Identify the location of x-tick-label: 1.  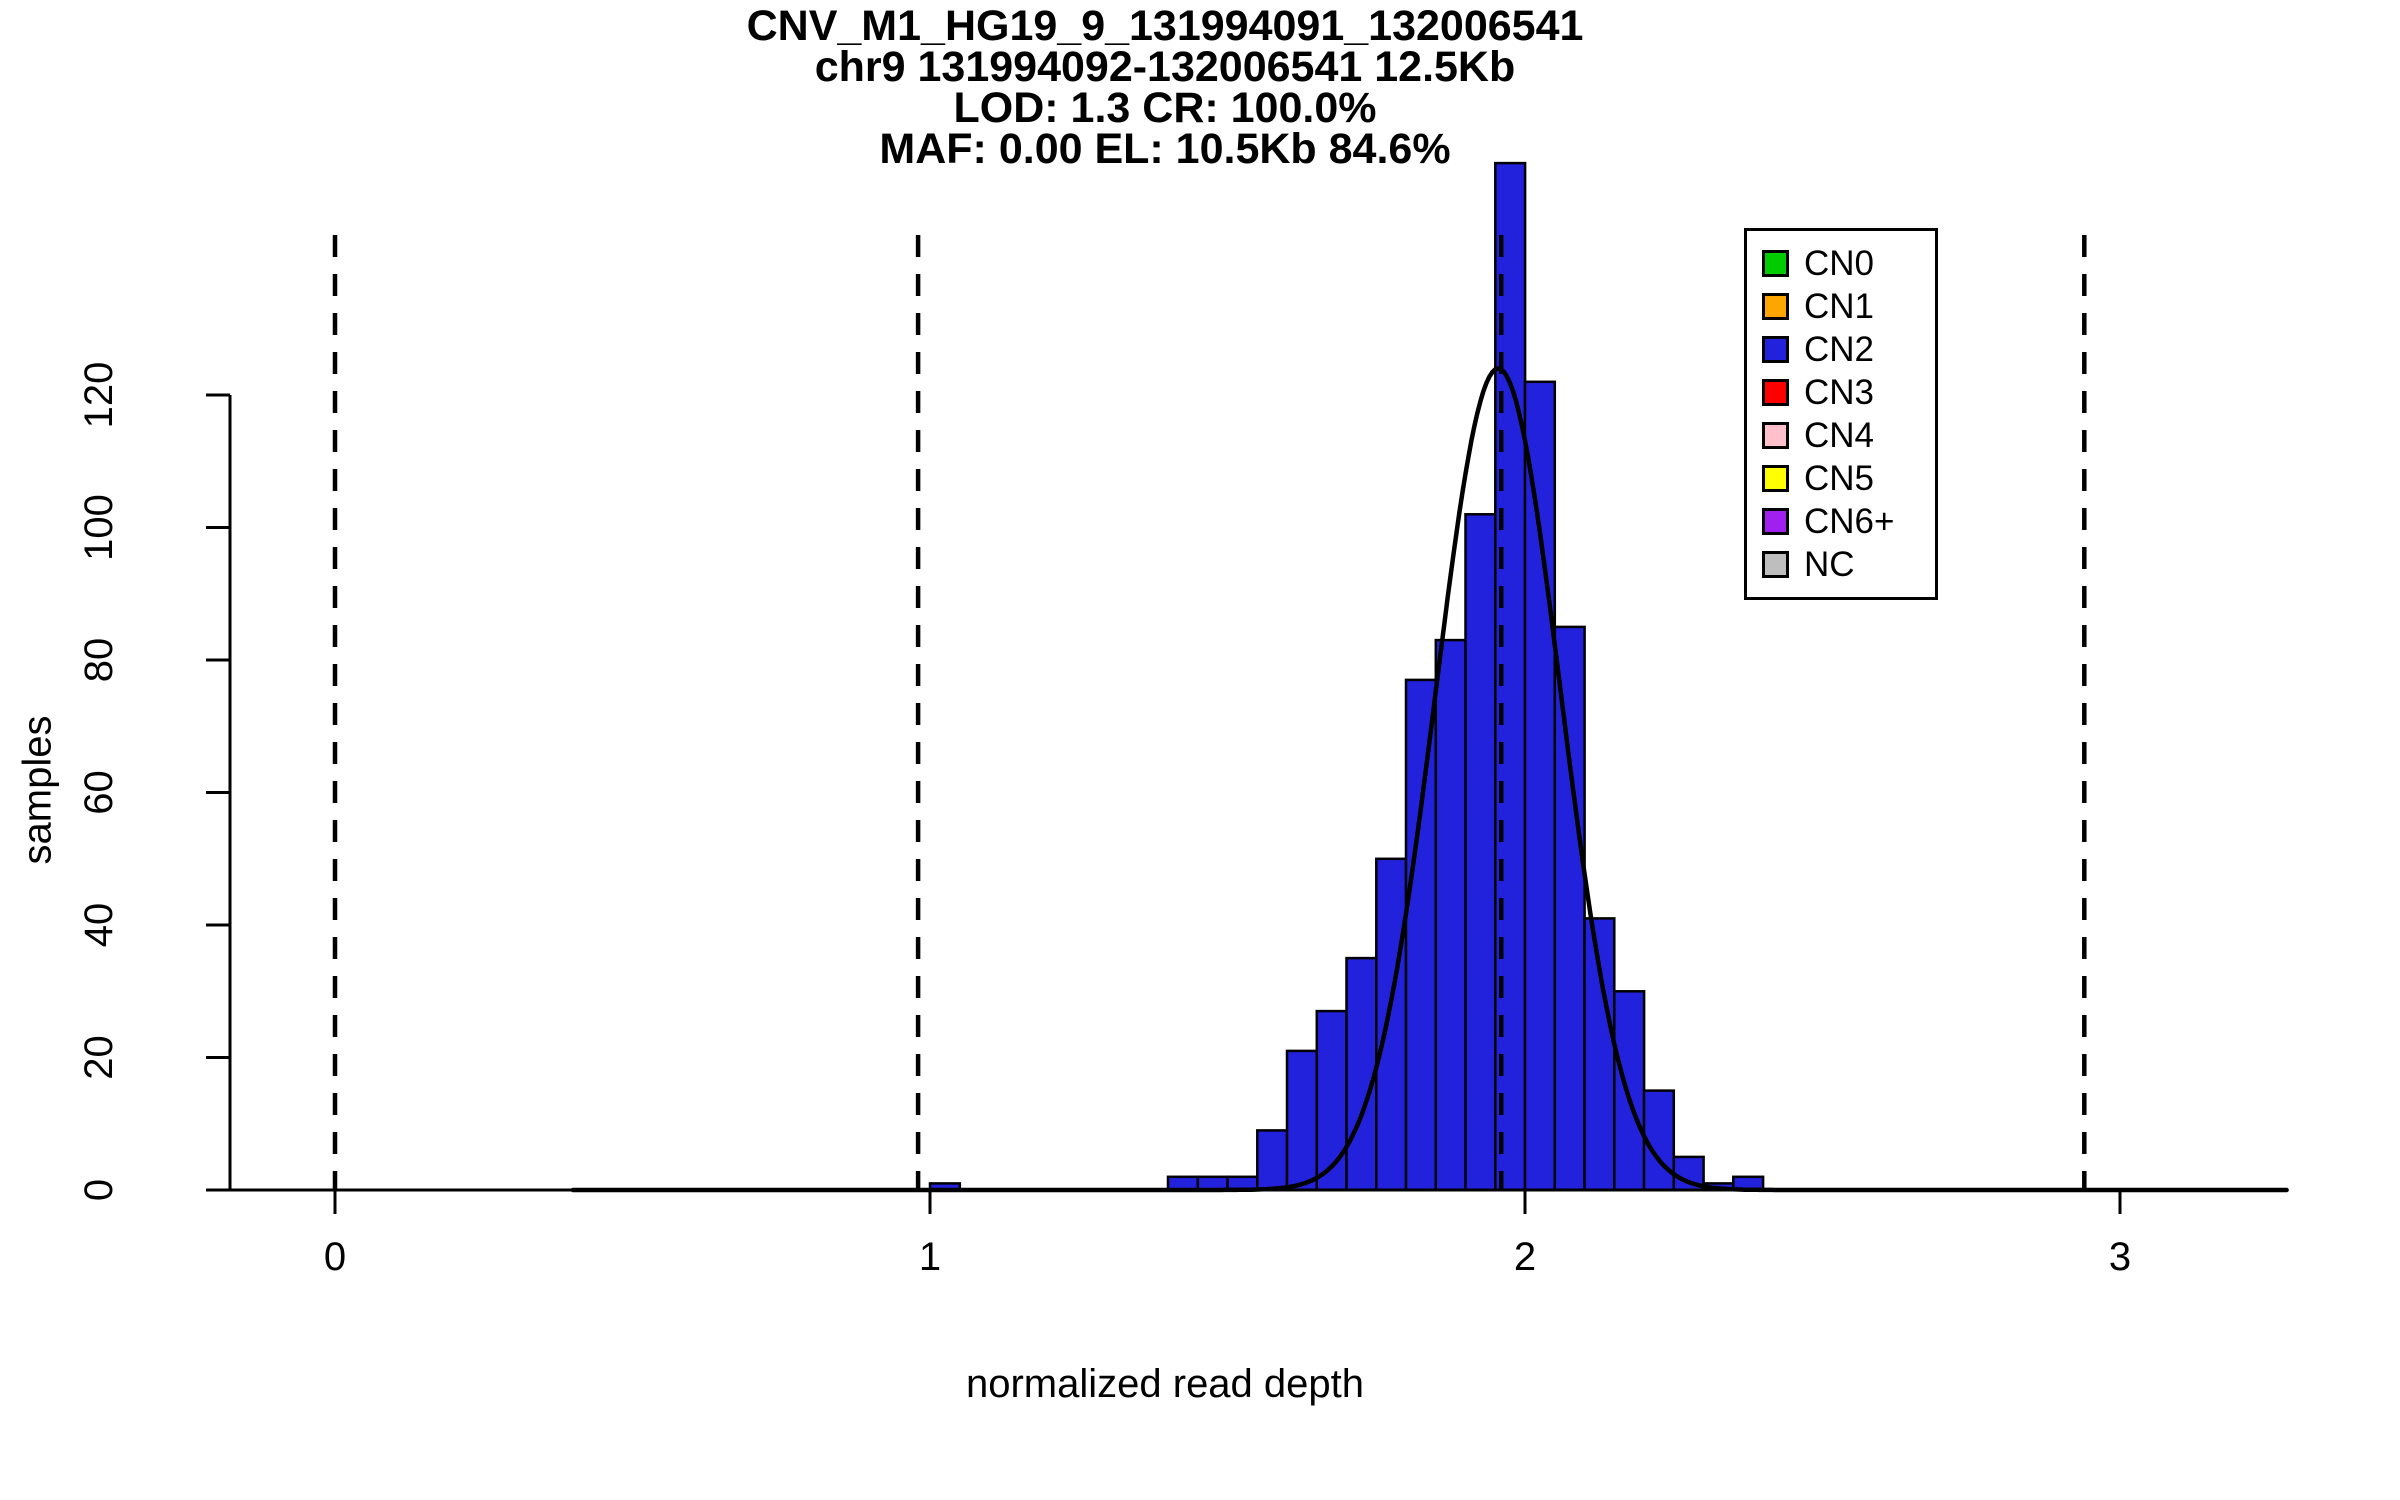
(930, 1257).